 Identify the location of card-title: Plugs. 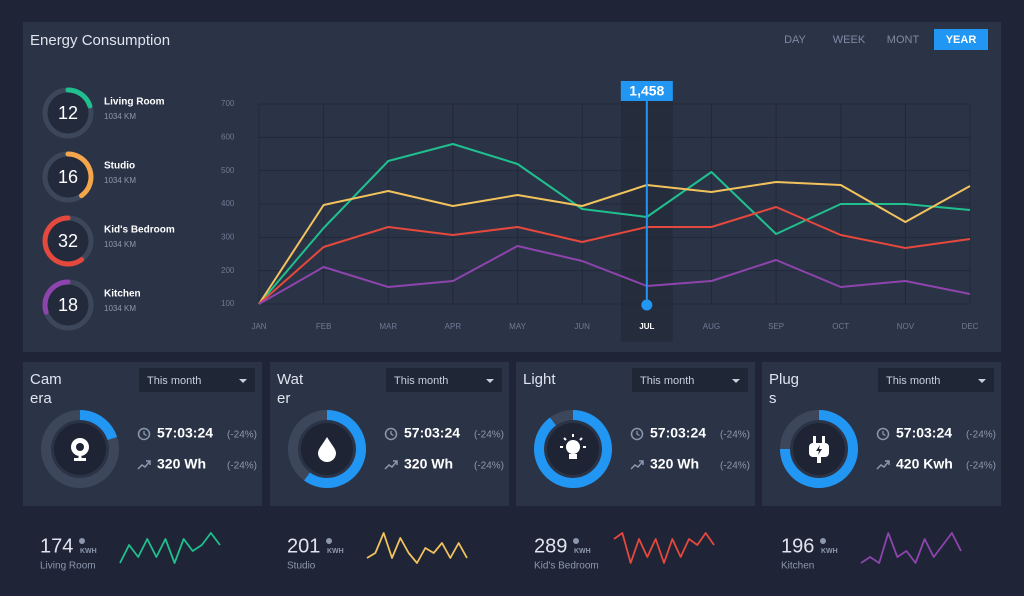
(784, 389).